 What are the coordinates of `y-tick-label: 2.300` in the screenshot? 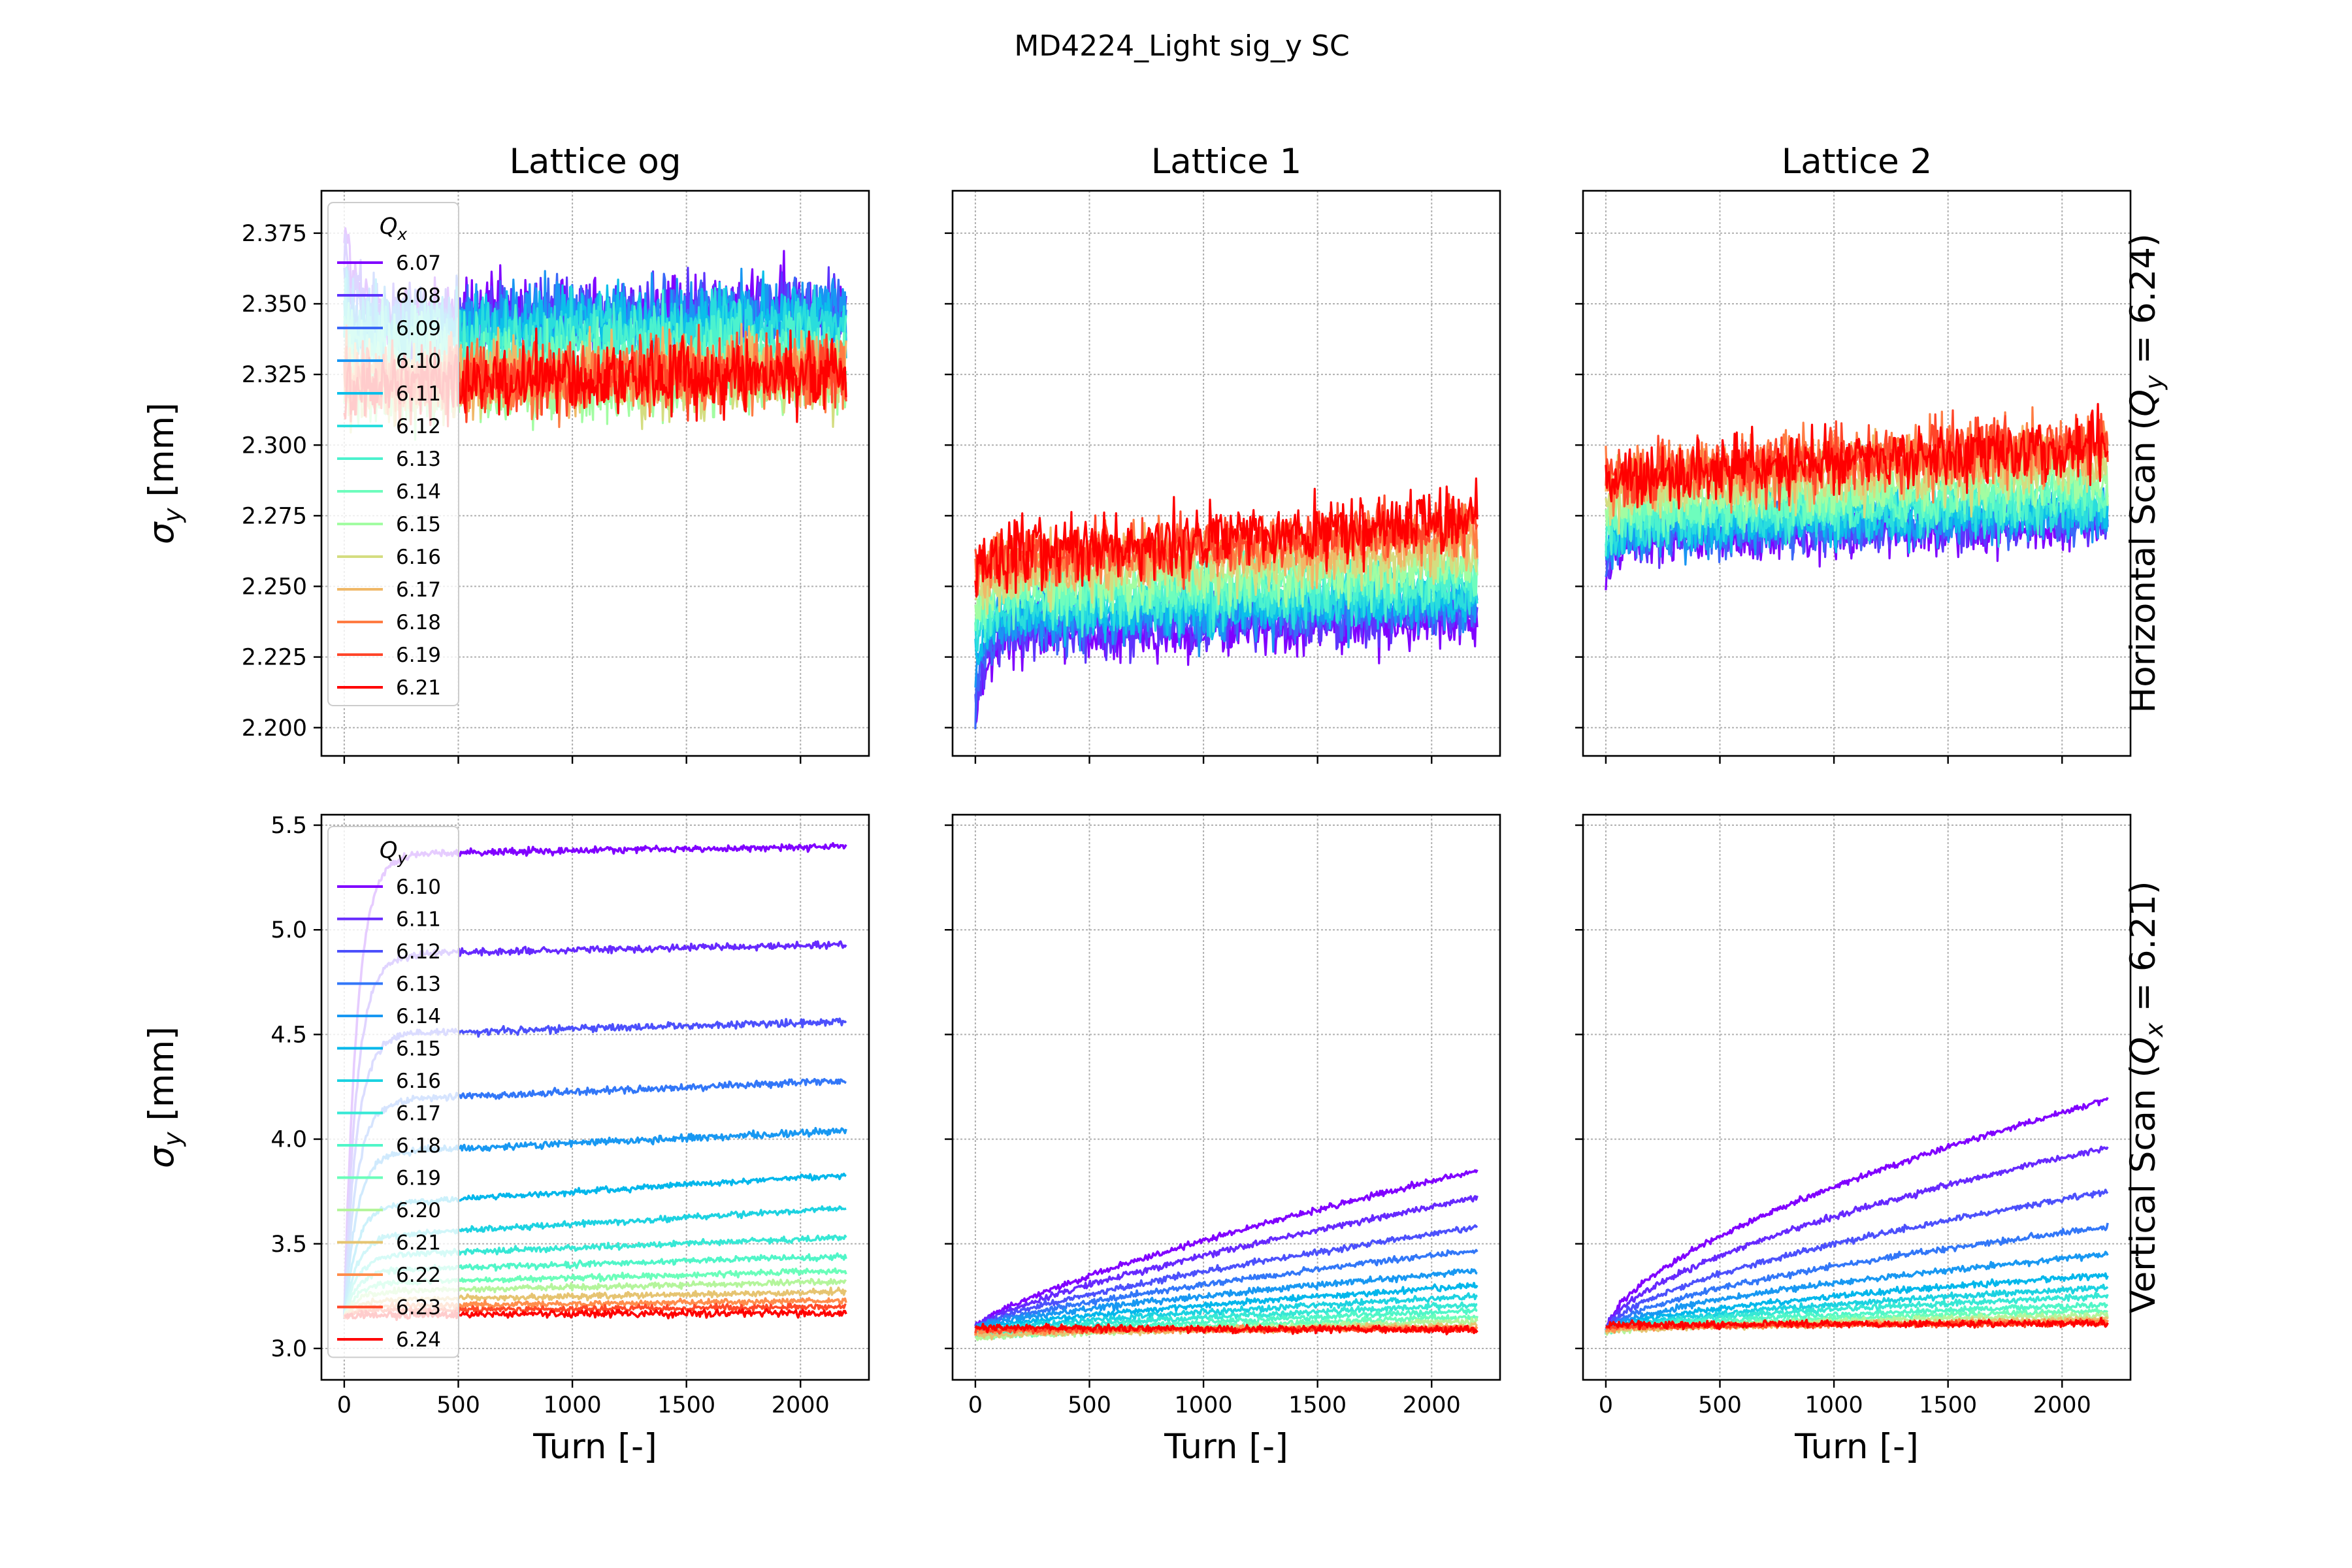 It's located at (274, 446).